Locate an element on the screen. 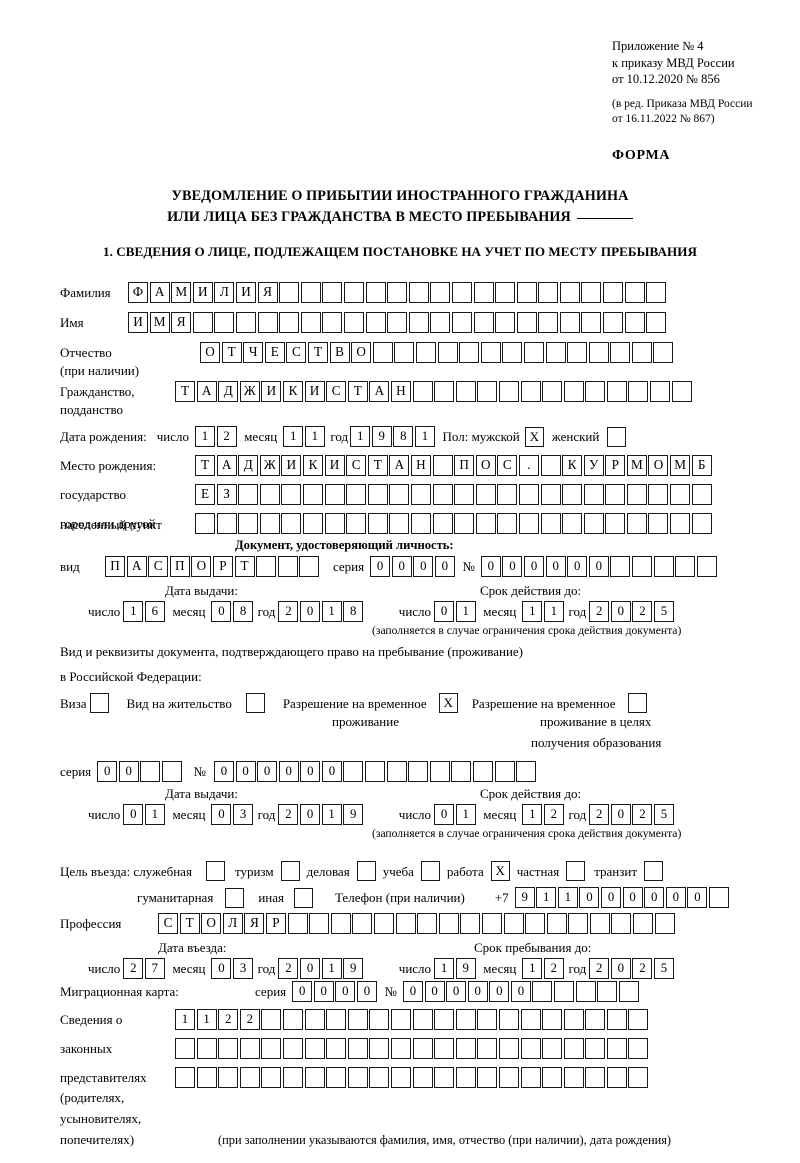 The width and height of the screenshot is (800, 1163). purpose-work-checkbox: X is located at coordinates (500, 871).